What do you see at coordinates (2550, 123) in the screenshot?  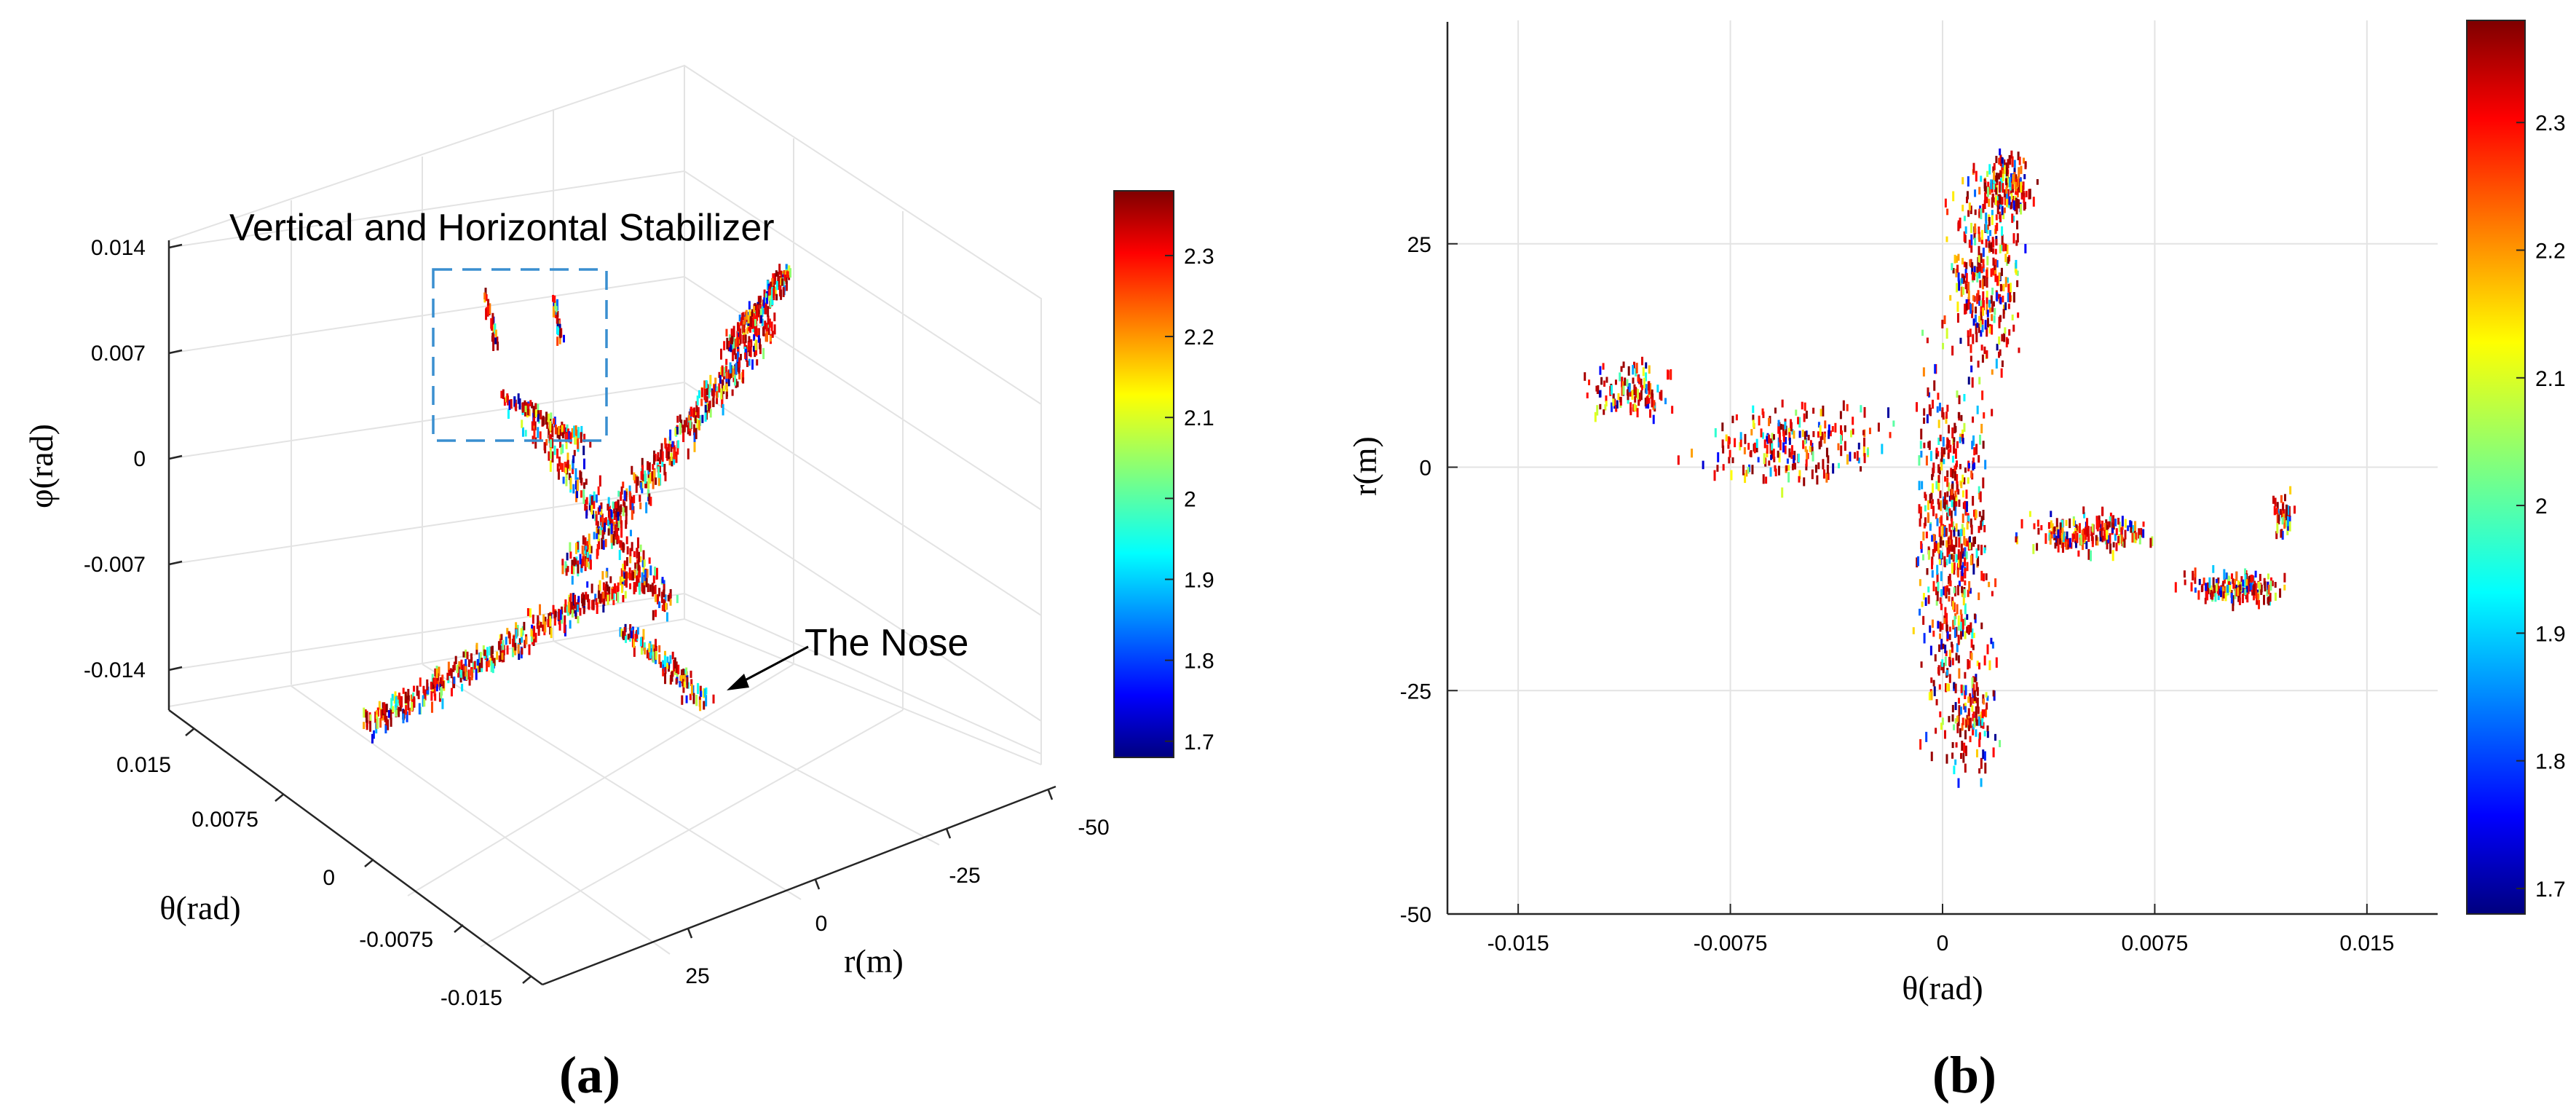 I see `colorbar-tick-label: 2.3` at bounding box center [2550, 123].